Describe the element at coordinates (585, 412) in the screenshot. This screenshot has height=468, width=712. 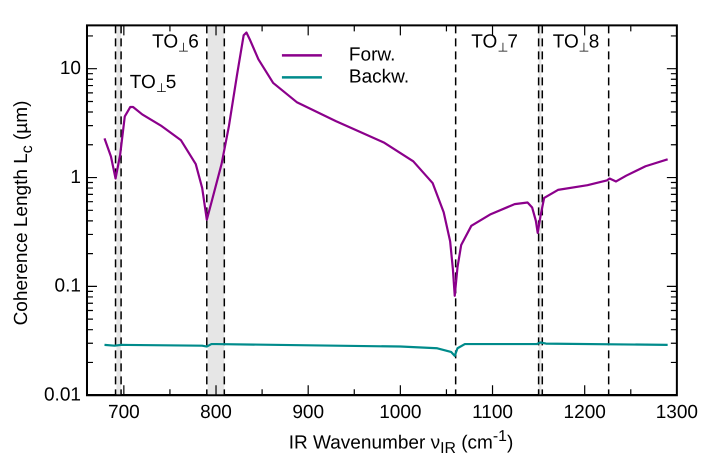
I see `x-tick-label: 1200` at that location.